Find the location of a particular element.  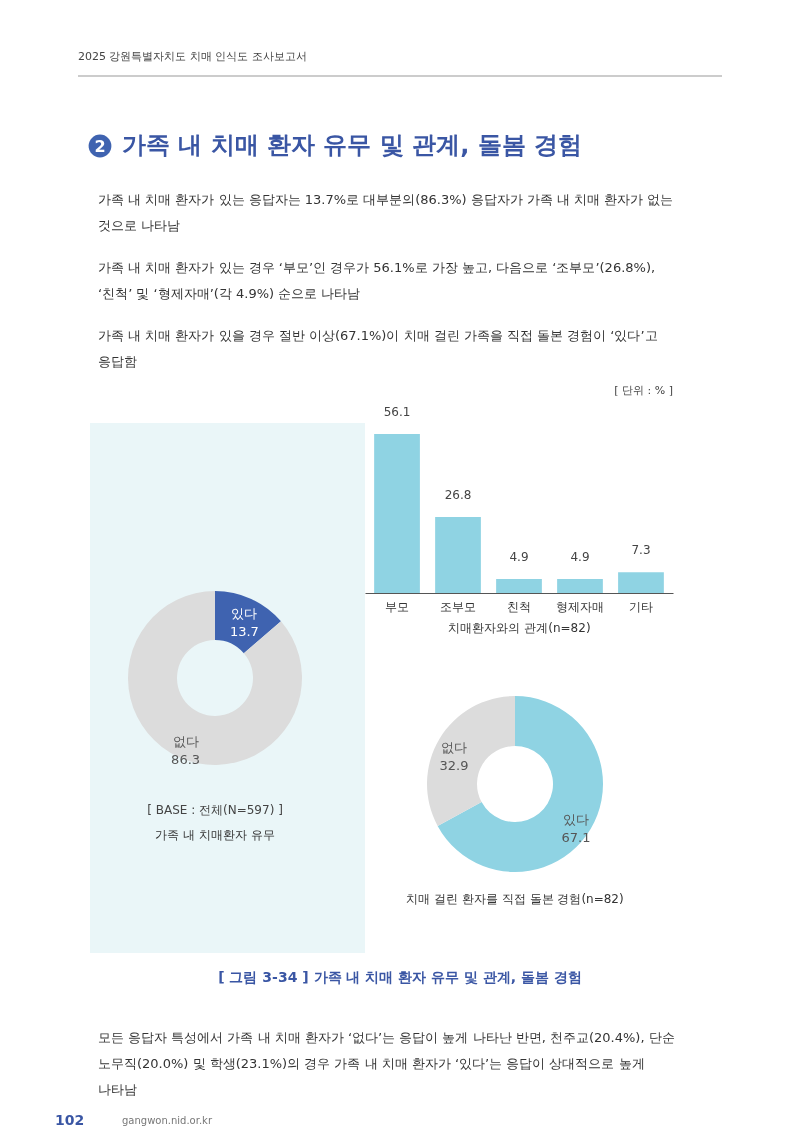

text: 가족 내 치매 환자가 있는 응답자는 13.7%로 대부분의(86.3%) 응답자가 가족 내 치매 환자가 없는 것으로 나타남 is located at coordinates (386, 212).